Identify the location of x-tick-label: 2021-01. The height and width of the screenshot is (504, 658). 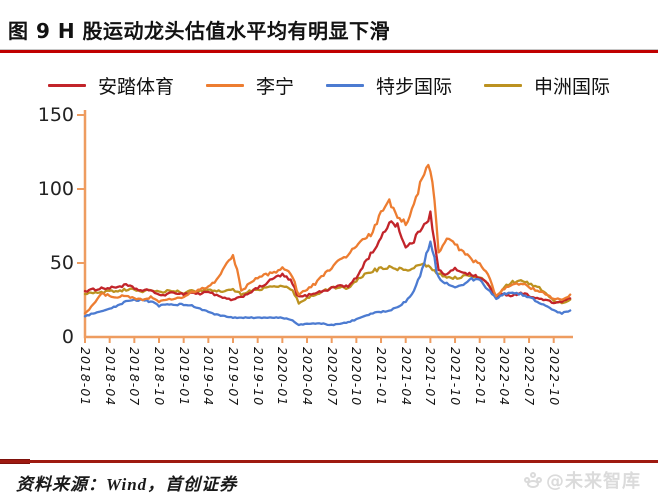
(382, 377).